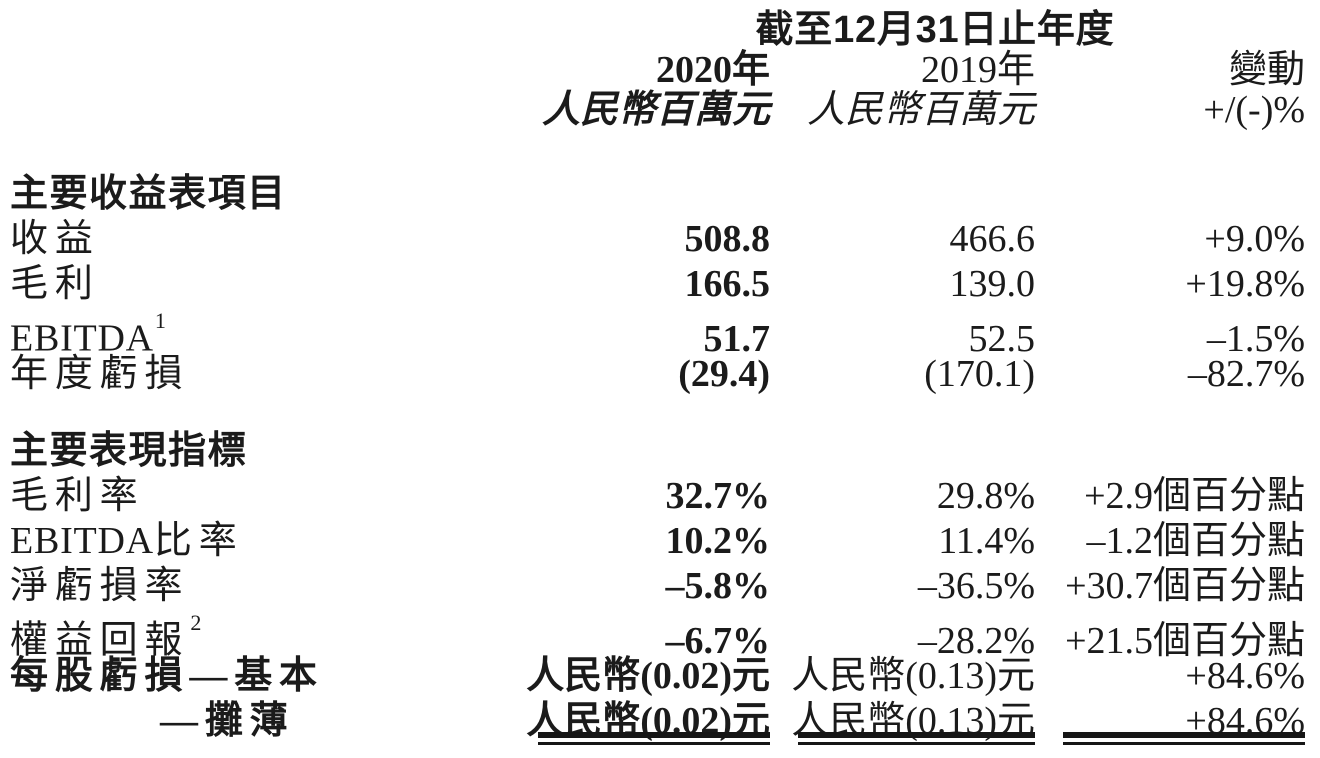  Describe the element at coordinates (727, 239) in the screenshot. I see `value-2020: 508.8` at that location.